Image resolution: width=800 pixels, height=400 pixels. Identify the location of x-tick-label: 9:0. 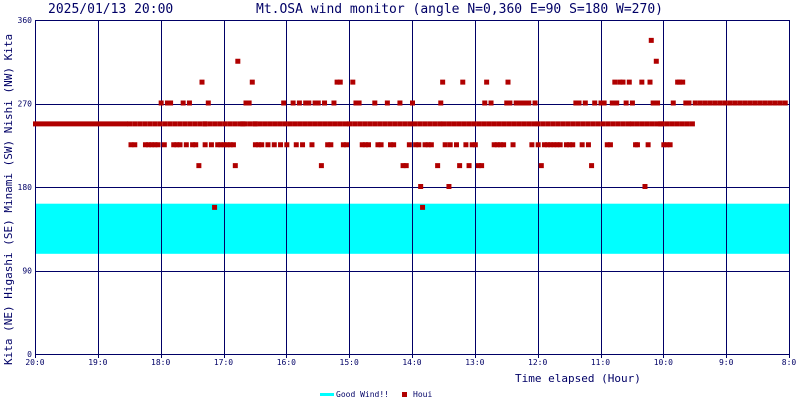
(726, 362).